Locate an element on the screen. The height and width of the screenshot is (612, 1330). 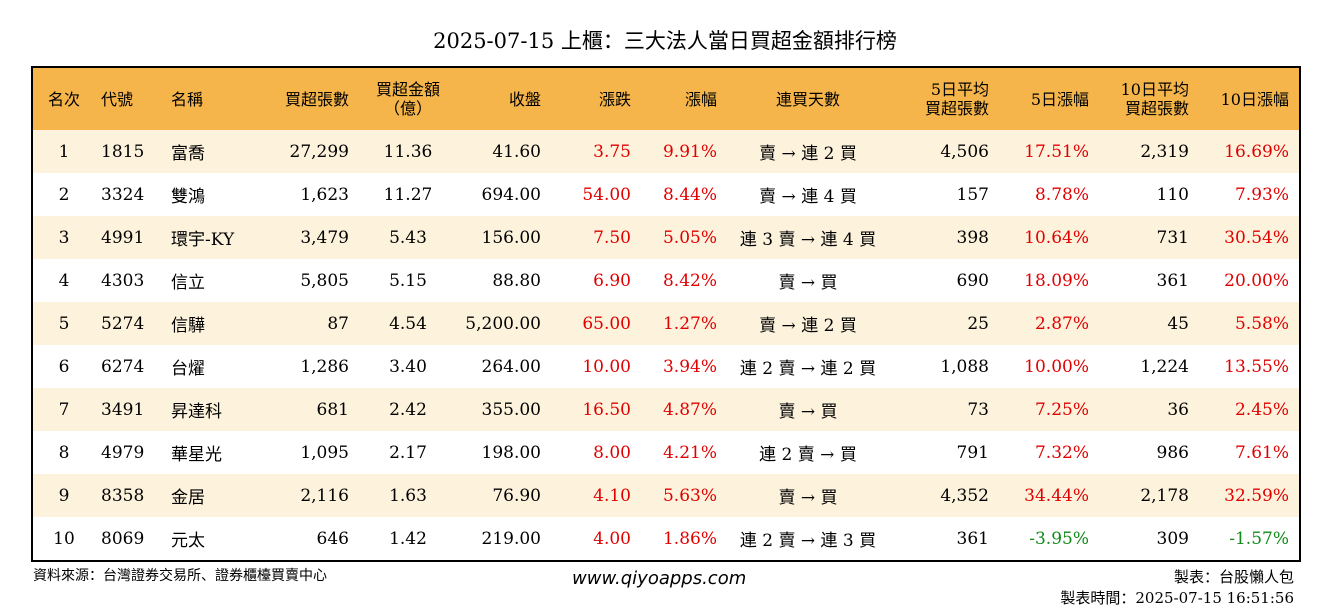
cell-buy-amount: 2.17 is located at coordinates (408, 452).